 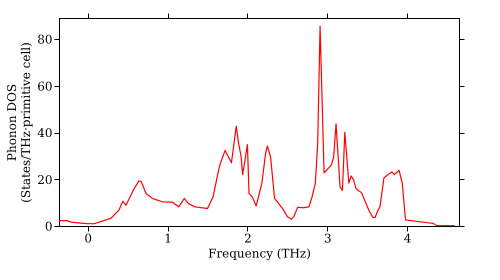 I want to click on x-tick-label: 4, so click(x=408, y=239).